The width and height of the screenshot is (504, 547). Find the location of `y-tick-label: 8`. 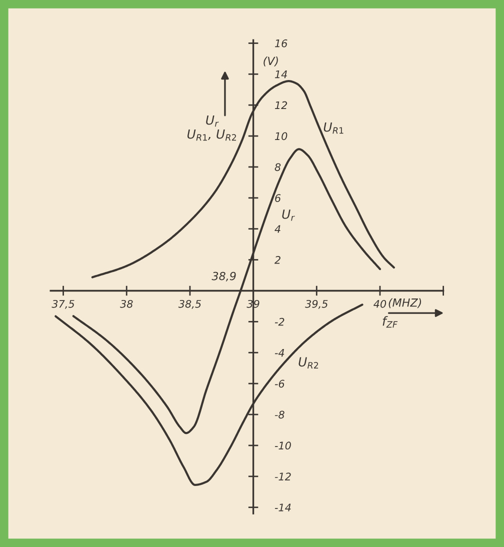

y-tick-label: 8 is located at coordinates (277, 167).